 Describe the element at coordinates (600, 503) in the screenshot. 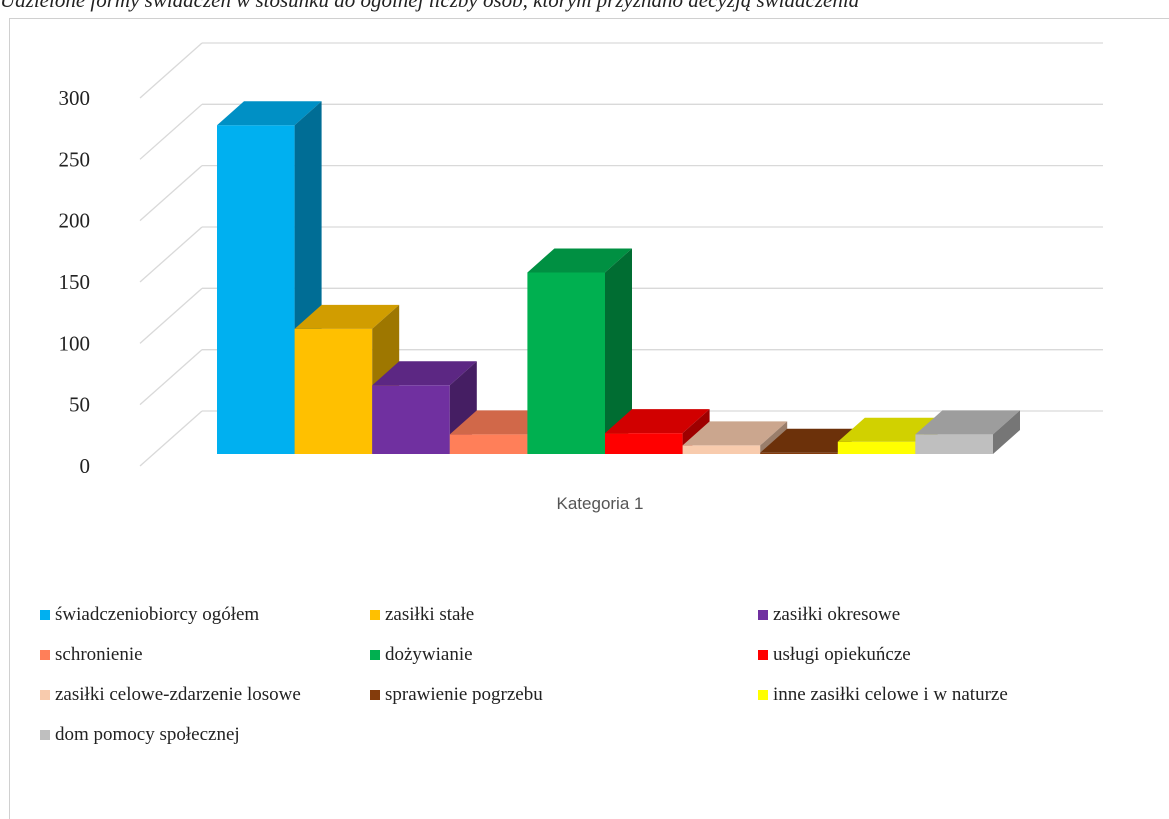

I see `x-category-label: Kategoria 1` at that location.